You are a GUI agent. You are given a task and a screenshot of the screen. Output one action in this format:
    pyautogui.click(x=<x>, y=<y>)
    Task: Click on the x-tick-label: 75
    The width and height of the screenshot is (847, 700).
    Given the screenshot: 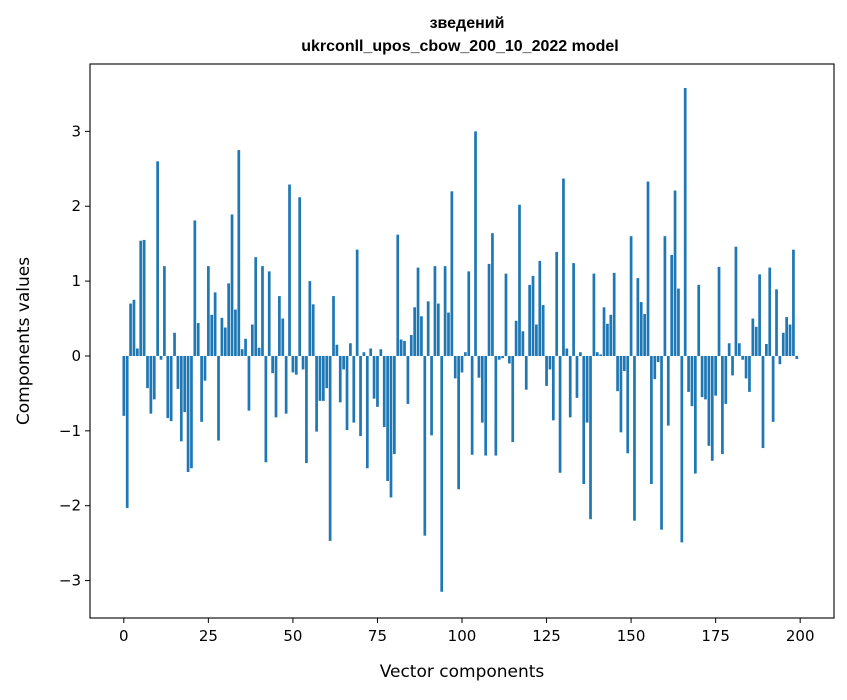 What is the action you would take?
    pyautogui.click(x=377, y=636)
    